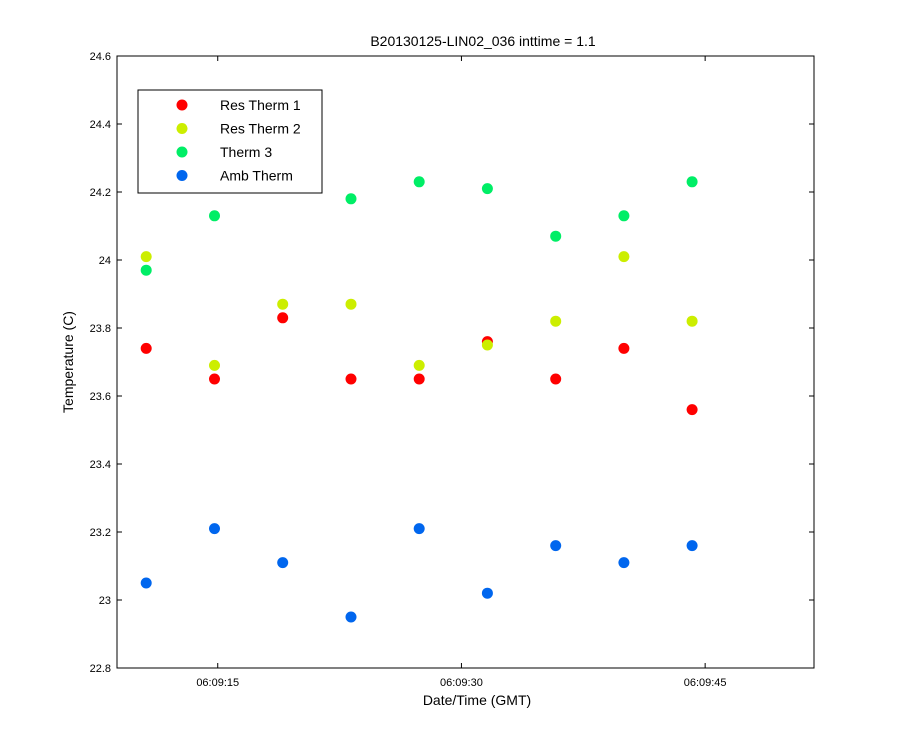  Describe the element at coordinates (100, 533) in the screenshot. I see `y-tick-label: 23.2` at that location.